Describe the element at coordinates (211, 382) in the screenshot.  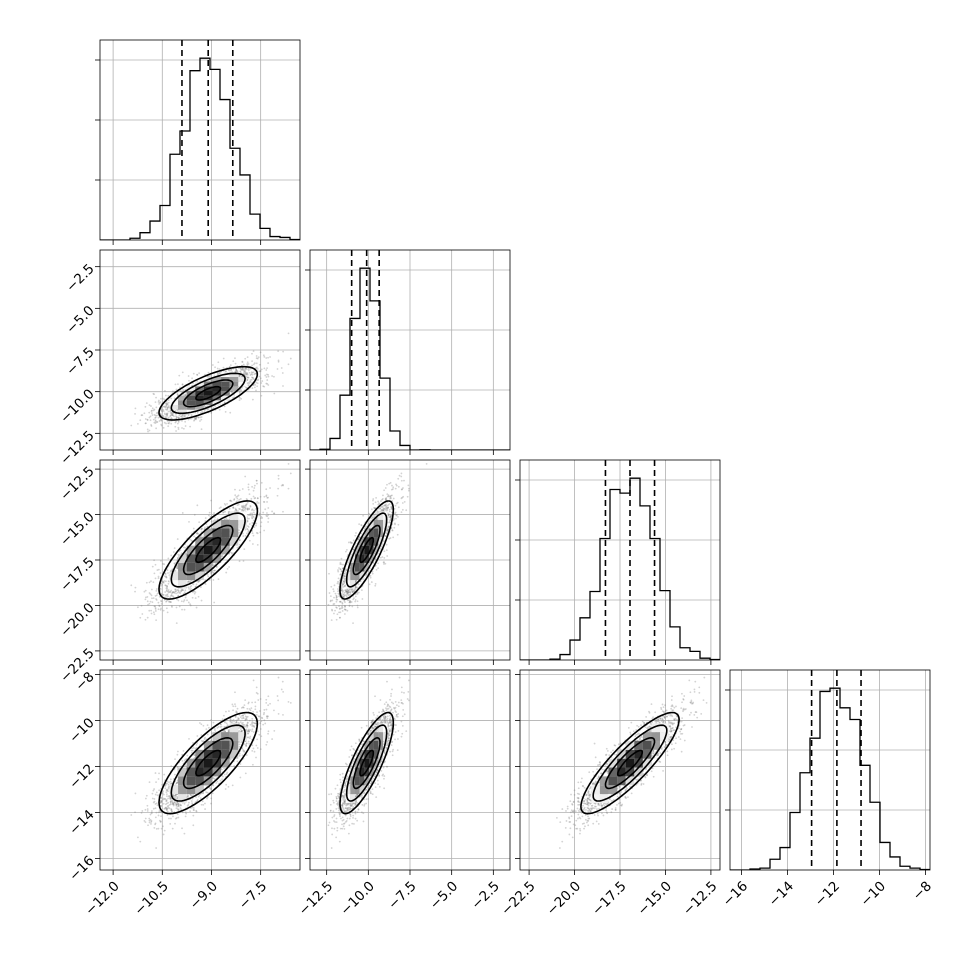
I see `sample-points` at that location.